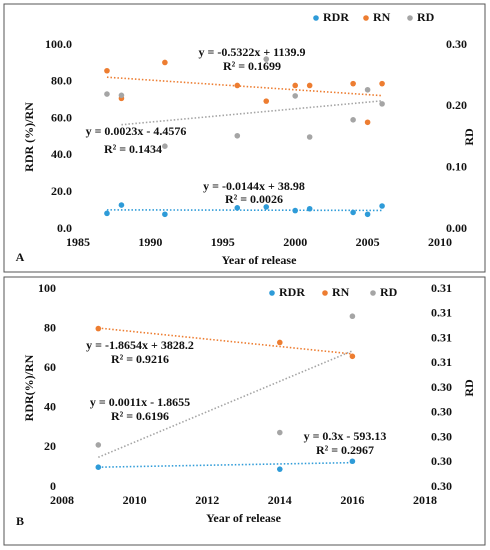 The width and height of the screenshot is (490, 550). I want to click on annotation: R² = 0.6196, so click(140, 416).